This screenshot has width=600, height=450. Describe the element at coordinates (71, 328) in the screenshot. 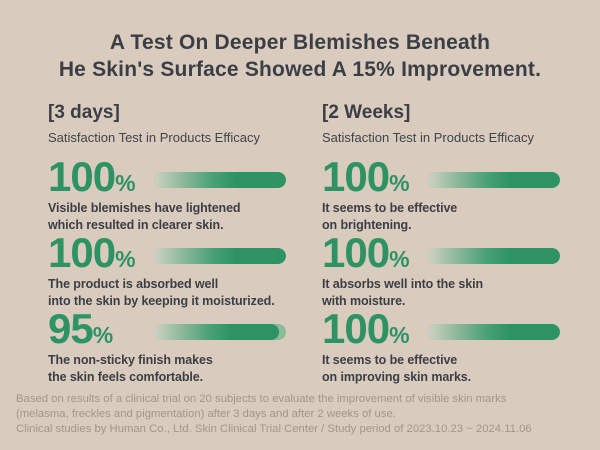

I see `stat-number: 95` at that location.